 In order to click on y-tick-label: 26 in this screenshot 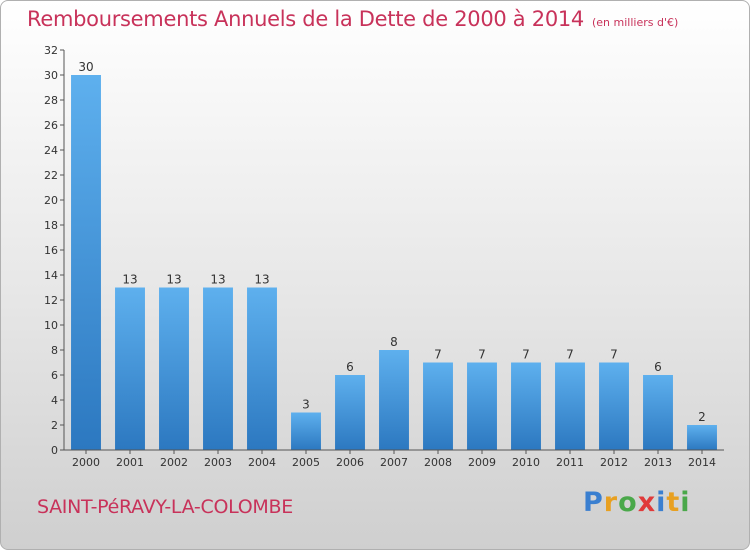, I will do `click(51, 125)`.